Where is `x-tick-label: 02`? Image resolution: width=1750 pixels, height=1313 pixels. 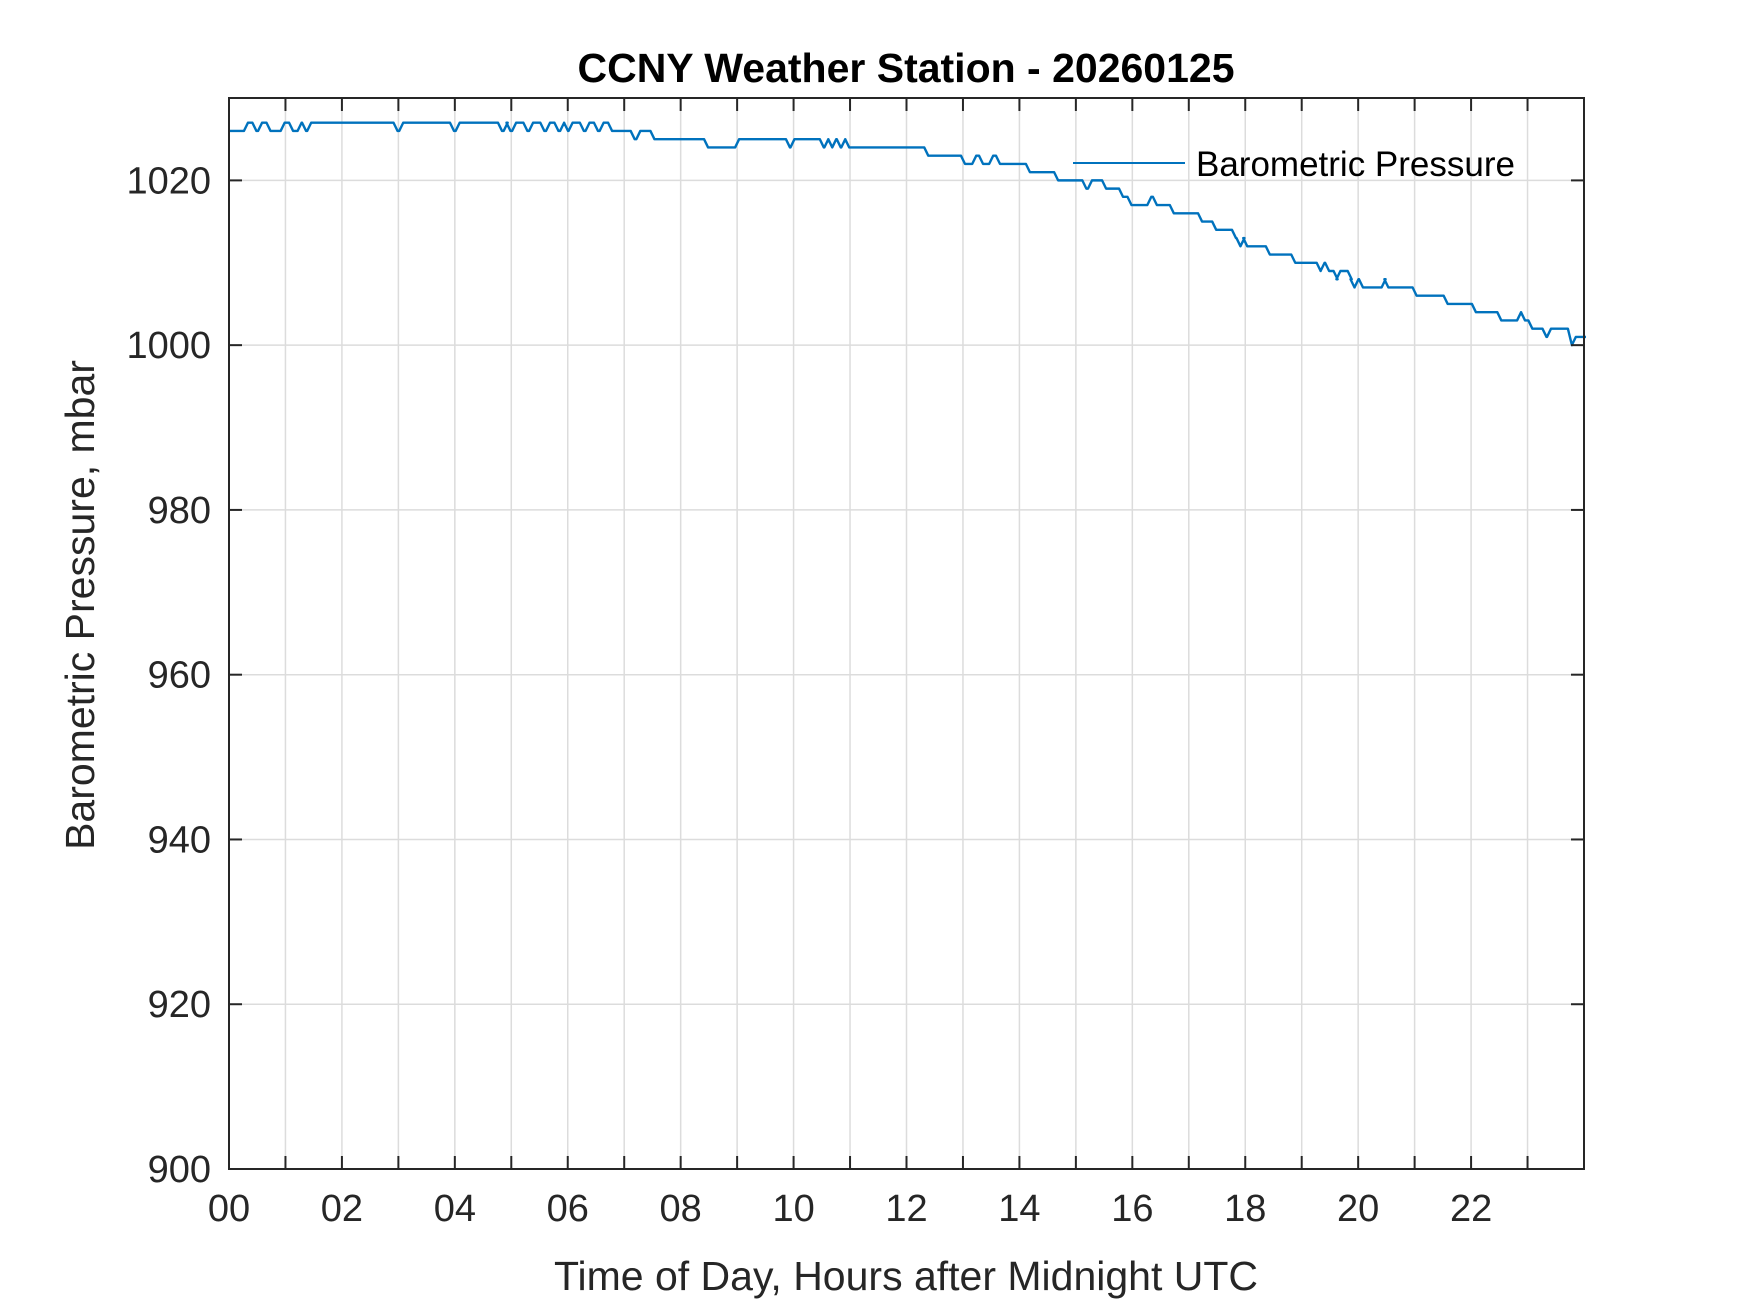
x-tick-label: 02 is located at coordinates (342, 1209).